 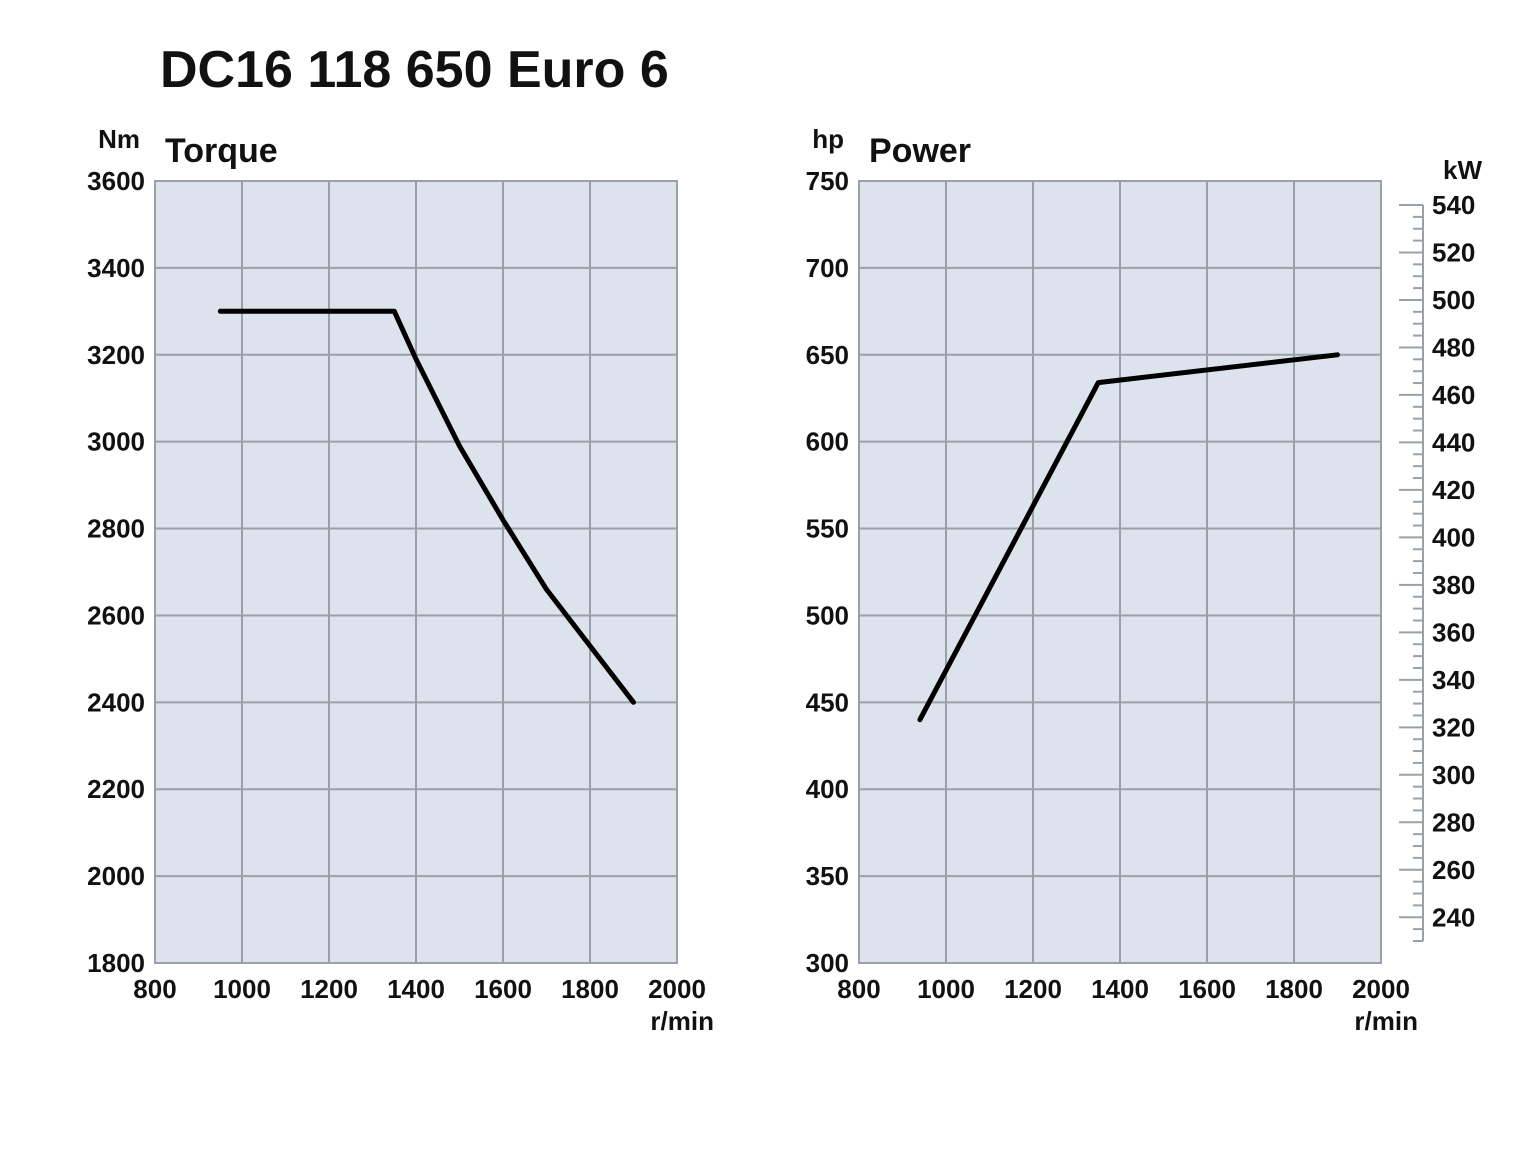 I want to click on y-tick-label: 700, so click(x=827, y=268).